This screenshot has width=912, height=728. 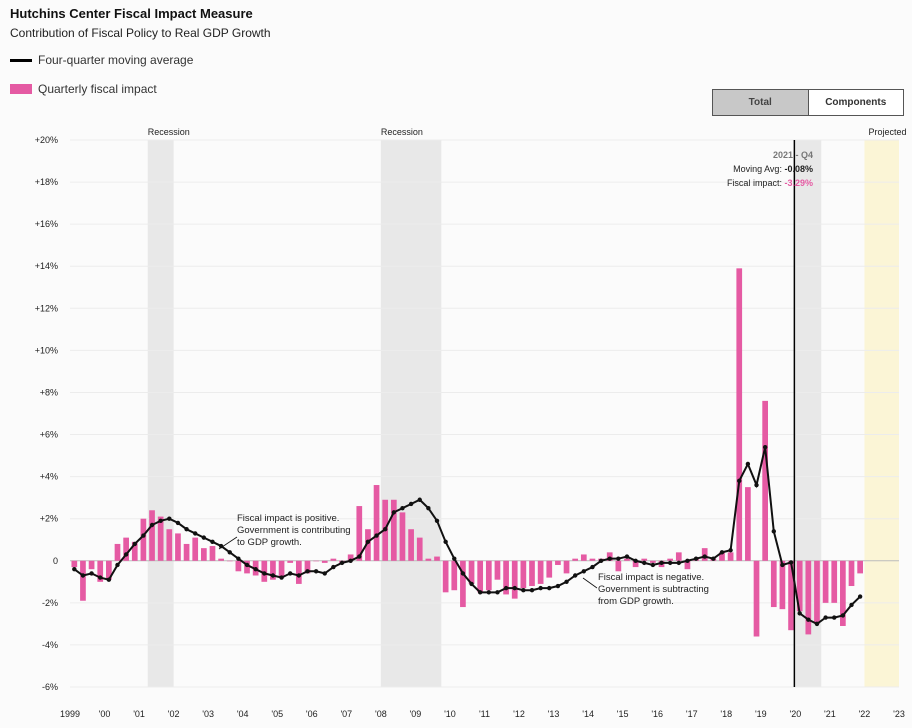 I want to click on y-tick-label: +2%, so click(x=49, y=519).